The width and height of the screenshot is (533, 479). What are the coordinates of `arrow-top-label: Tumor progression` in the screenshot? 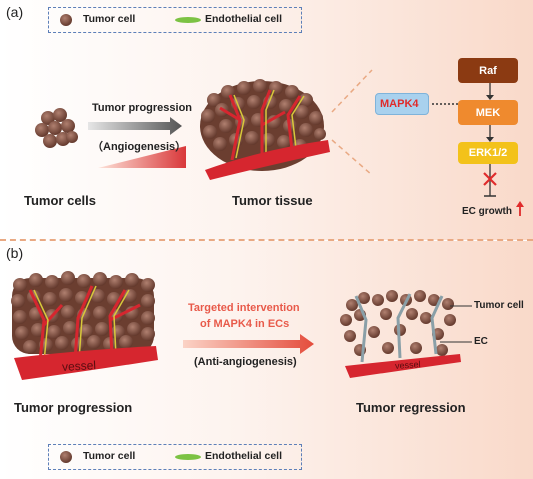 It's located at (142, 108).